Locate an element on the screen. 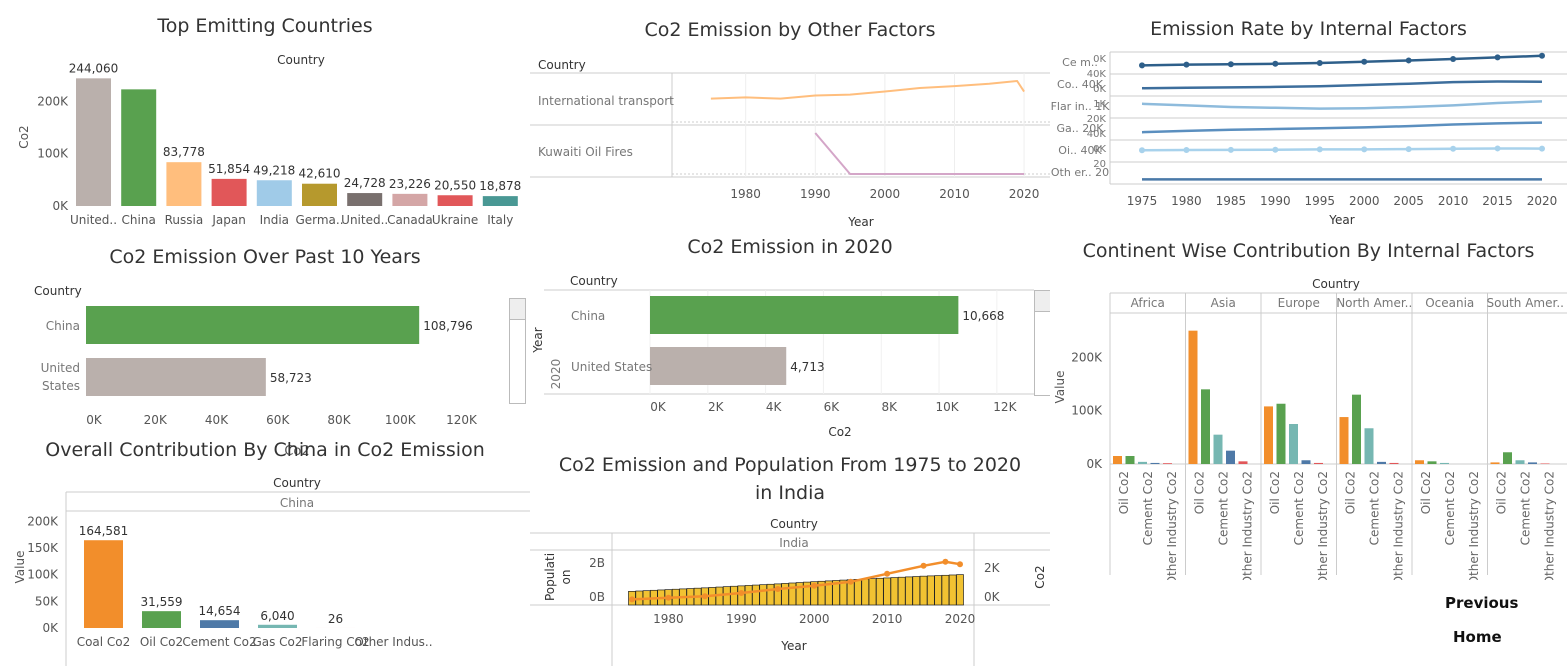  y2020-header: Country is located at coordinates (594, 281).